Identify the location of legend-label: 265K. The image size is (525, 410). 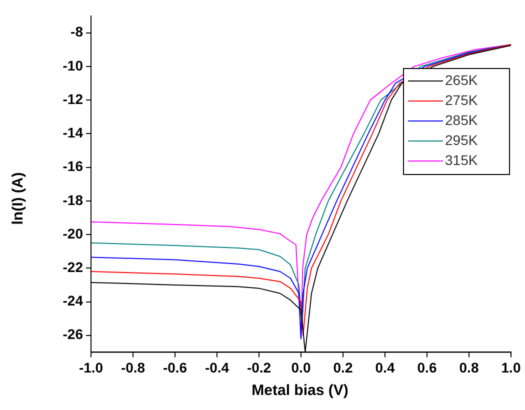
(461, 80).